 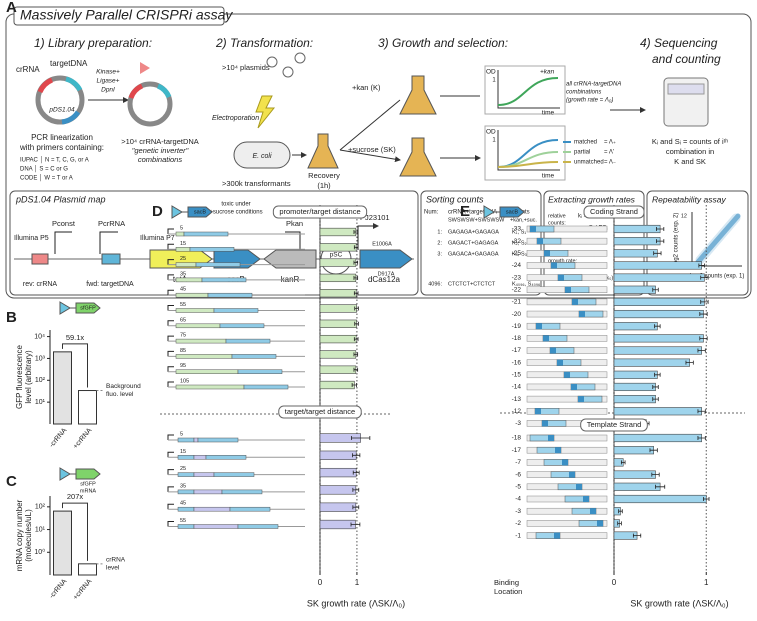 I want to click on section-title-box, so click(x=320, y=212).